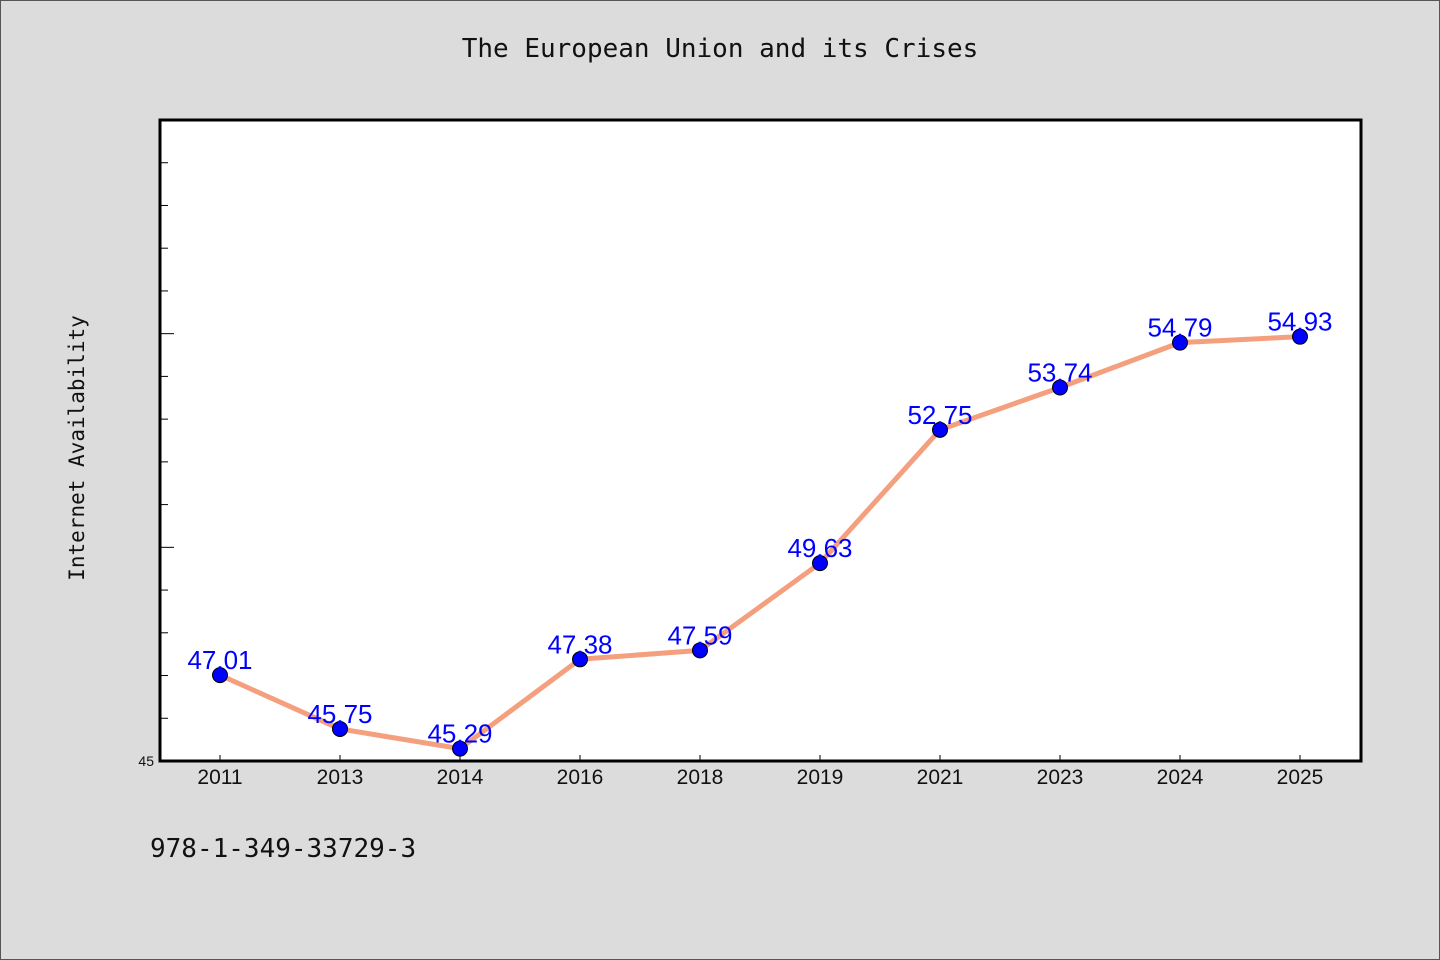 This screenshot has width=1440, height=960. I want to click on data-label: 54.93, so click(1299, 322).